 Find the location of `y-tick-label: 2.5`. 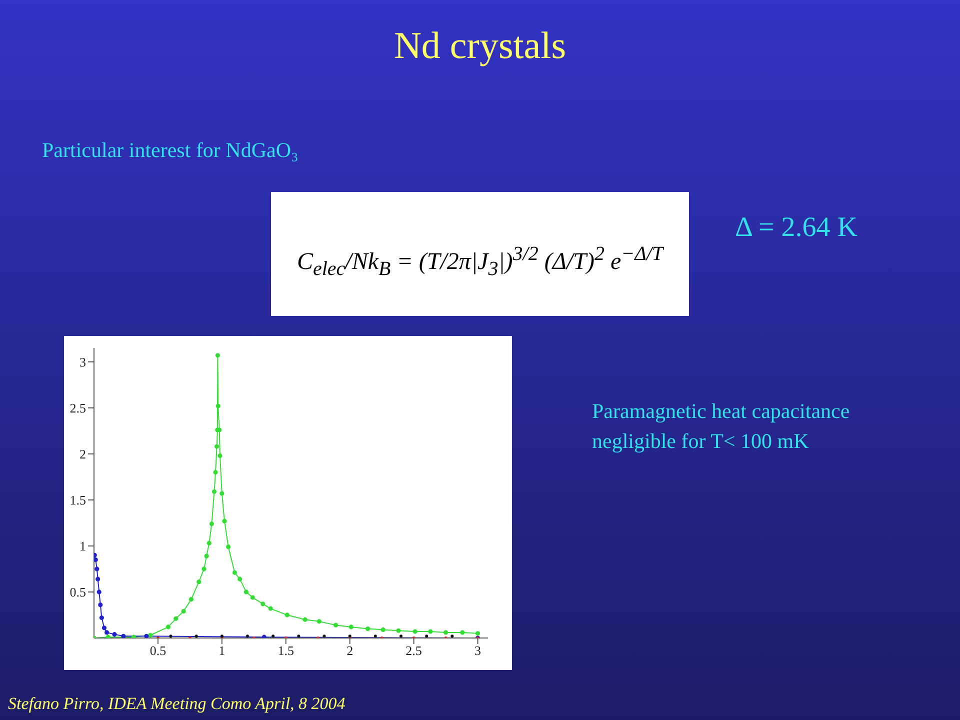

y-tick-label: 2.5 is located at coordinates (78, 408).